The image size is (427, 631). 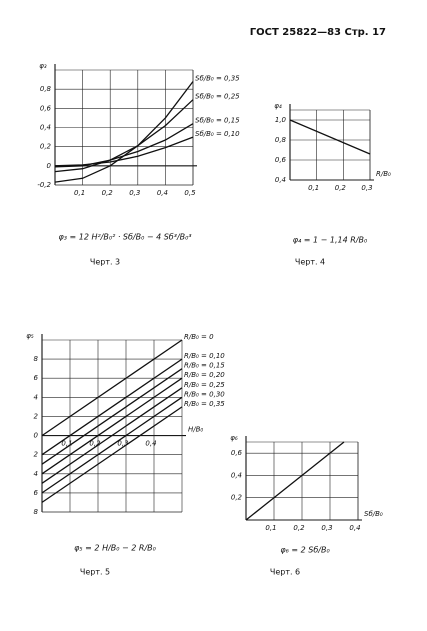 I want to click on x-axis-label: H/B₀, so click(x=195, y=430).